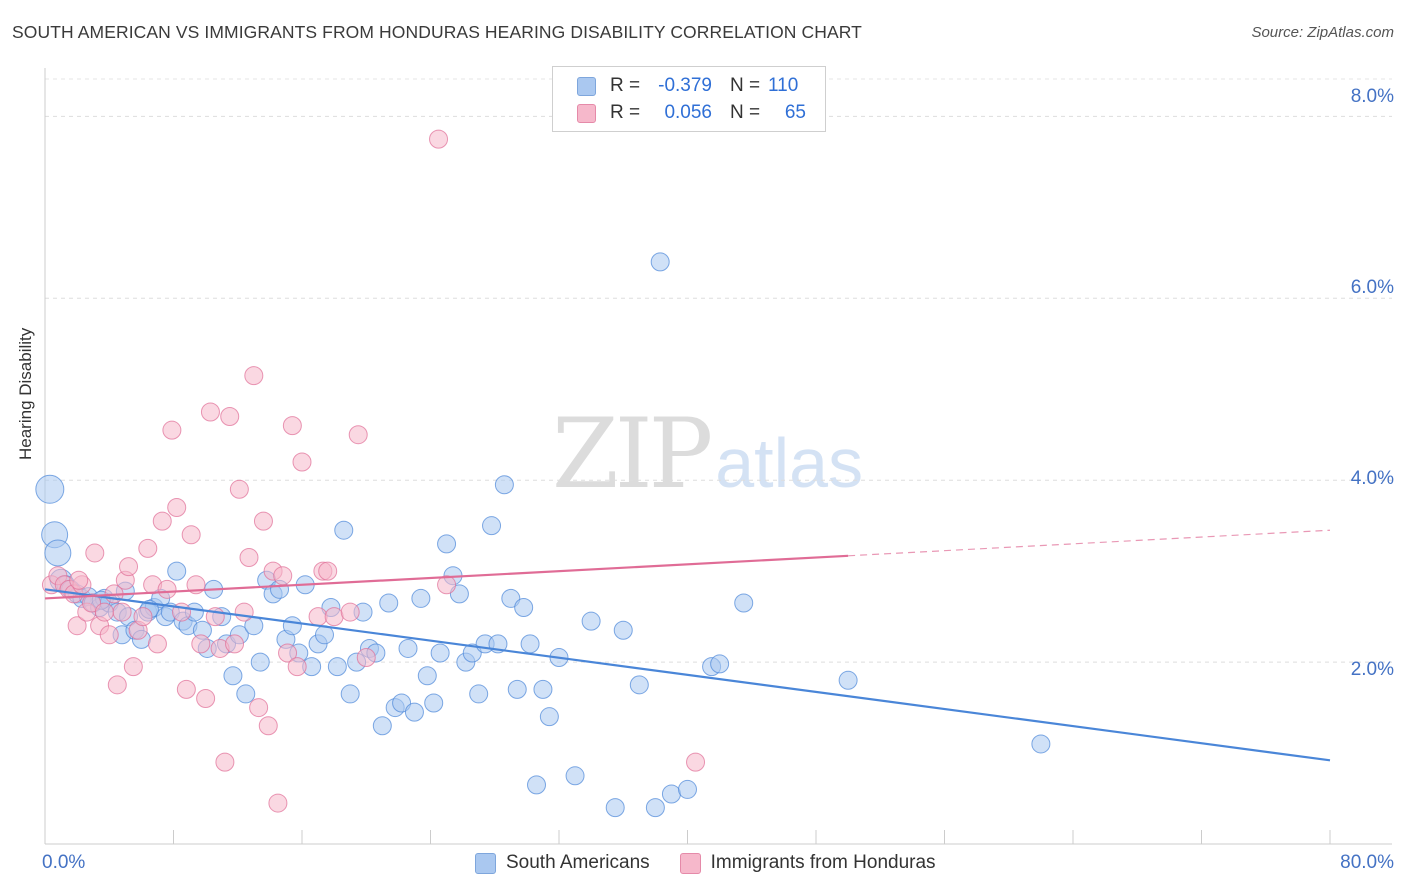 The height and width of the screenshot is (892, 1406). Describe the element at coordinates (688, 112) in the screenshot. I see `legend-r-value: 0.056` at that location.